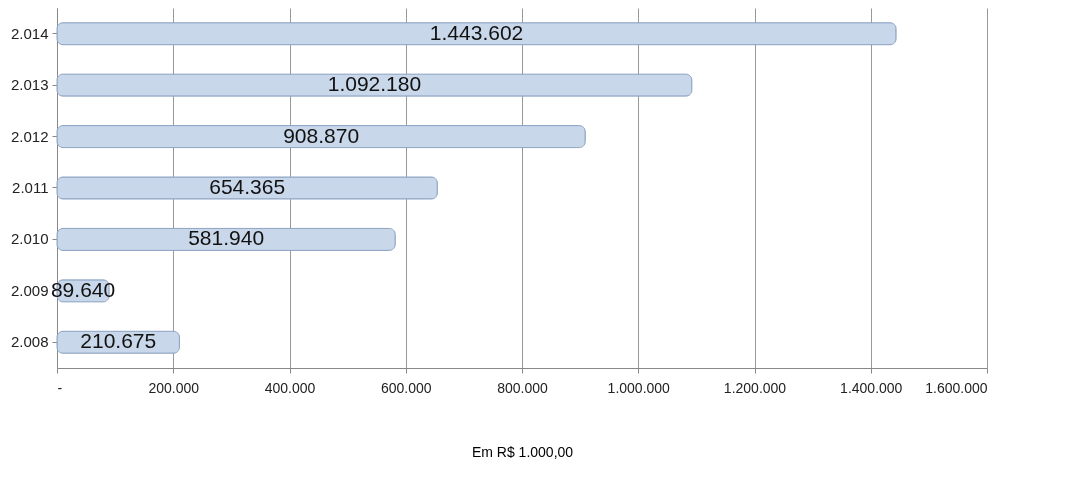 This screenshot has height=503, width=1074. What do you see at coordinates (476, 32) in the screenshot?
I see `data-label: 1.443.602` at bounding box center [476, 32].